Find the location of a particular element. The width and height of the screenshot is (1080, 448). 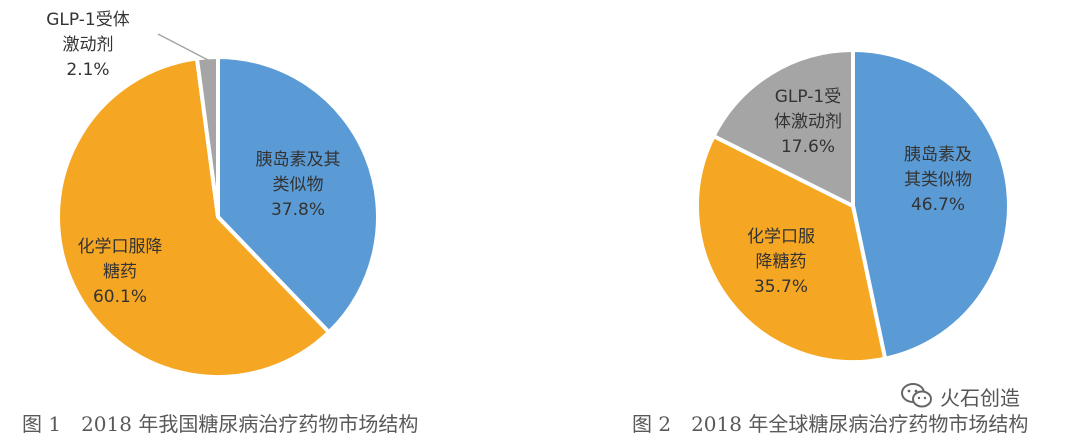

slice-label-1-2: 化学口服降糖药 60.1% is located at coordinates (120, 272).